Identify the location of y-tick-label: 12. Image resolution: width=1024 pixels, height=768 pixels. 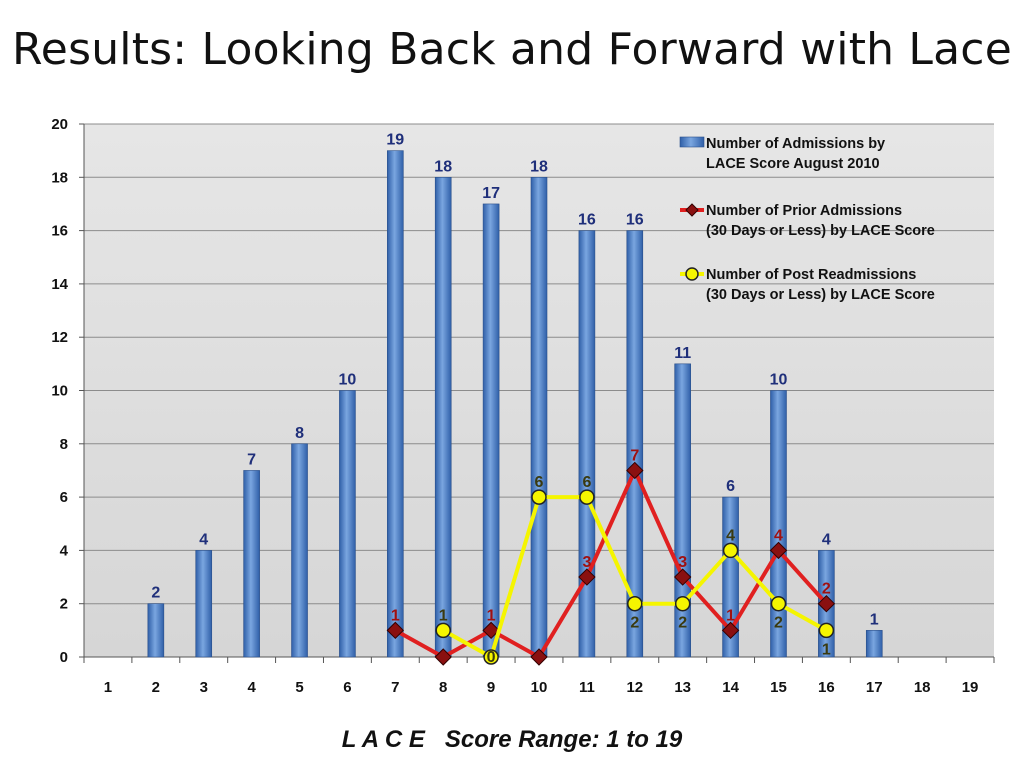
(59, 337).